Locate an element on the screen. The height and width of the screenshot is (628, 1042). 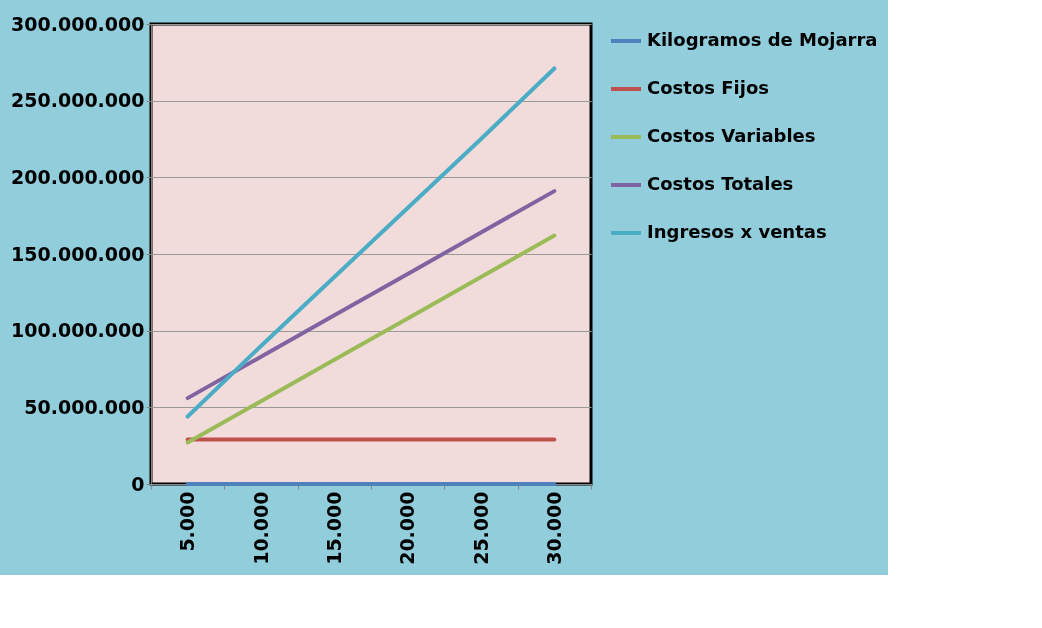
x-tick-label: 10.000 is located at coordinates (260, 528).